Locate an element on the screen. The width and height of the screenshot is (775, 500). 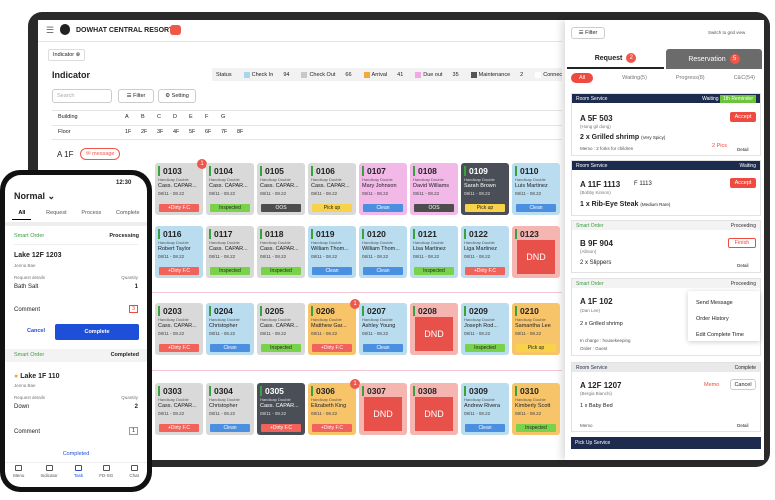
building-option: E is located at coordinates (191, 117).